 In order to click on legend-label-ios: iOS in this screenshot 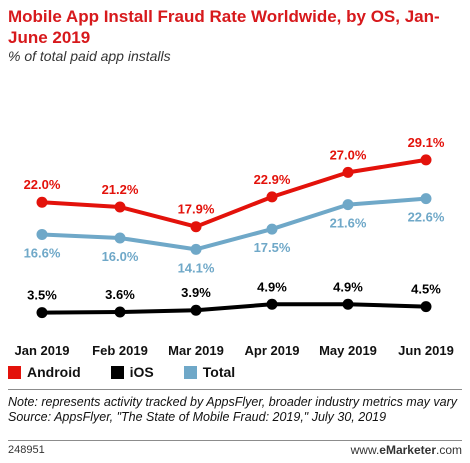, I will do `click(141, 372)`.